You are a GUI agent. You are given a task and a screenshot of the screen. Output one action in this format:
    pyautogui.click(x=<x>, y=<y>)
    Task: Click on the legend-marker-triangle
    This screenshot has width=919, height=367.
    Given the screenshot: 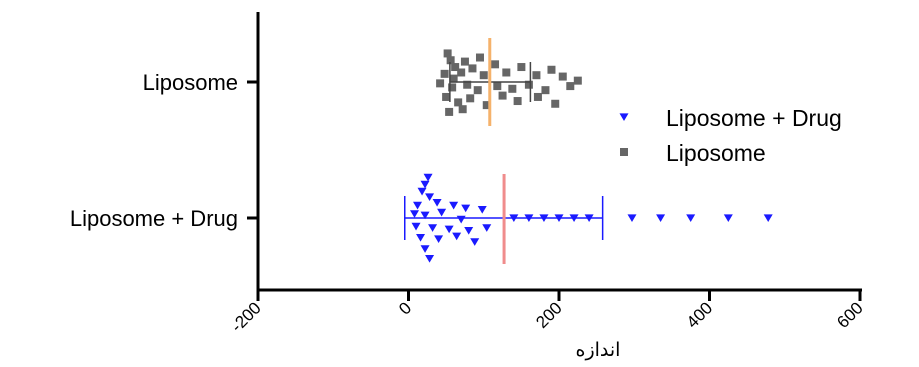 What is the action you would take?
    pyautogui.click(x=624, y=117)
    